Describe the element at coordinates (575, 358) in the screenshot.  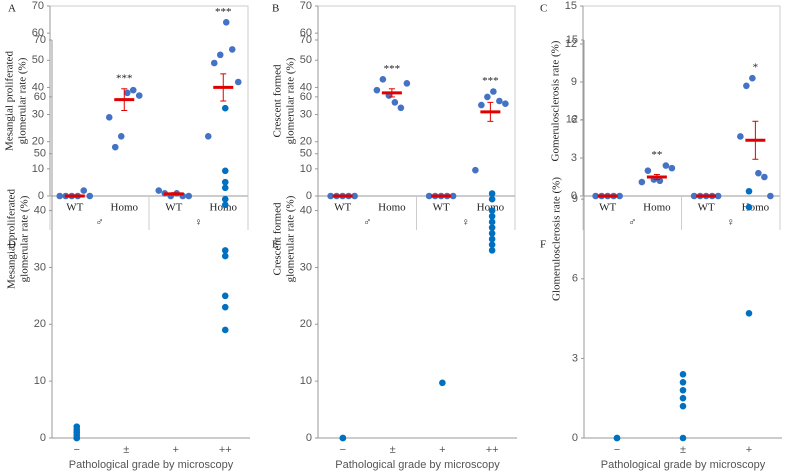
I see `y-tick-label: 3` at that location.